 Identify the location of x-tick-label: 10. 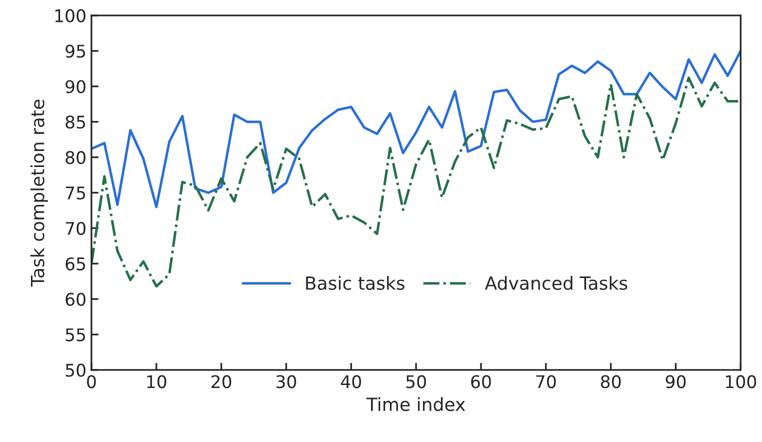
(156, 381).